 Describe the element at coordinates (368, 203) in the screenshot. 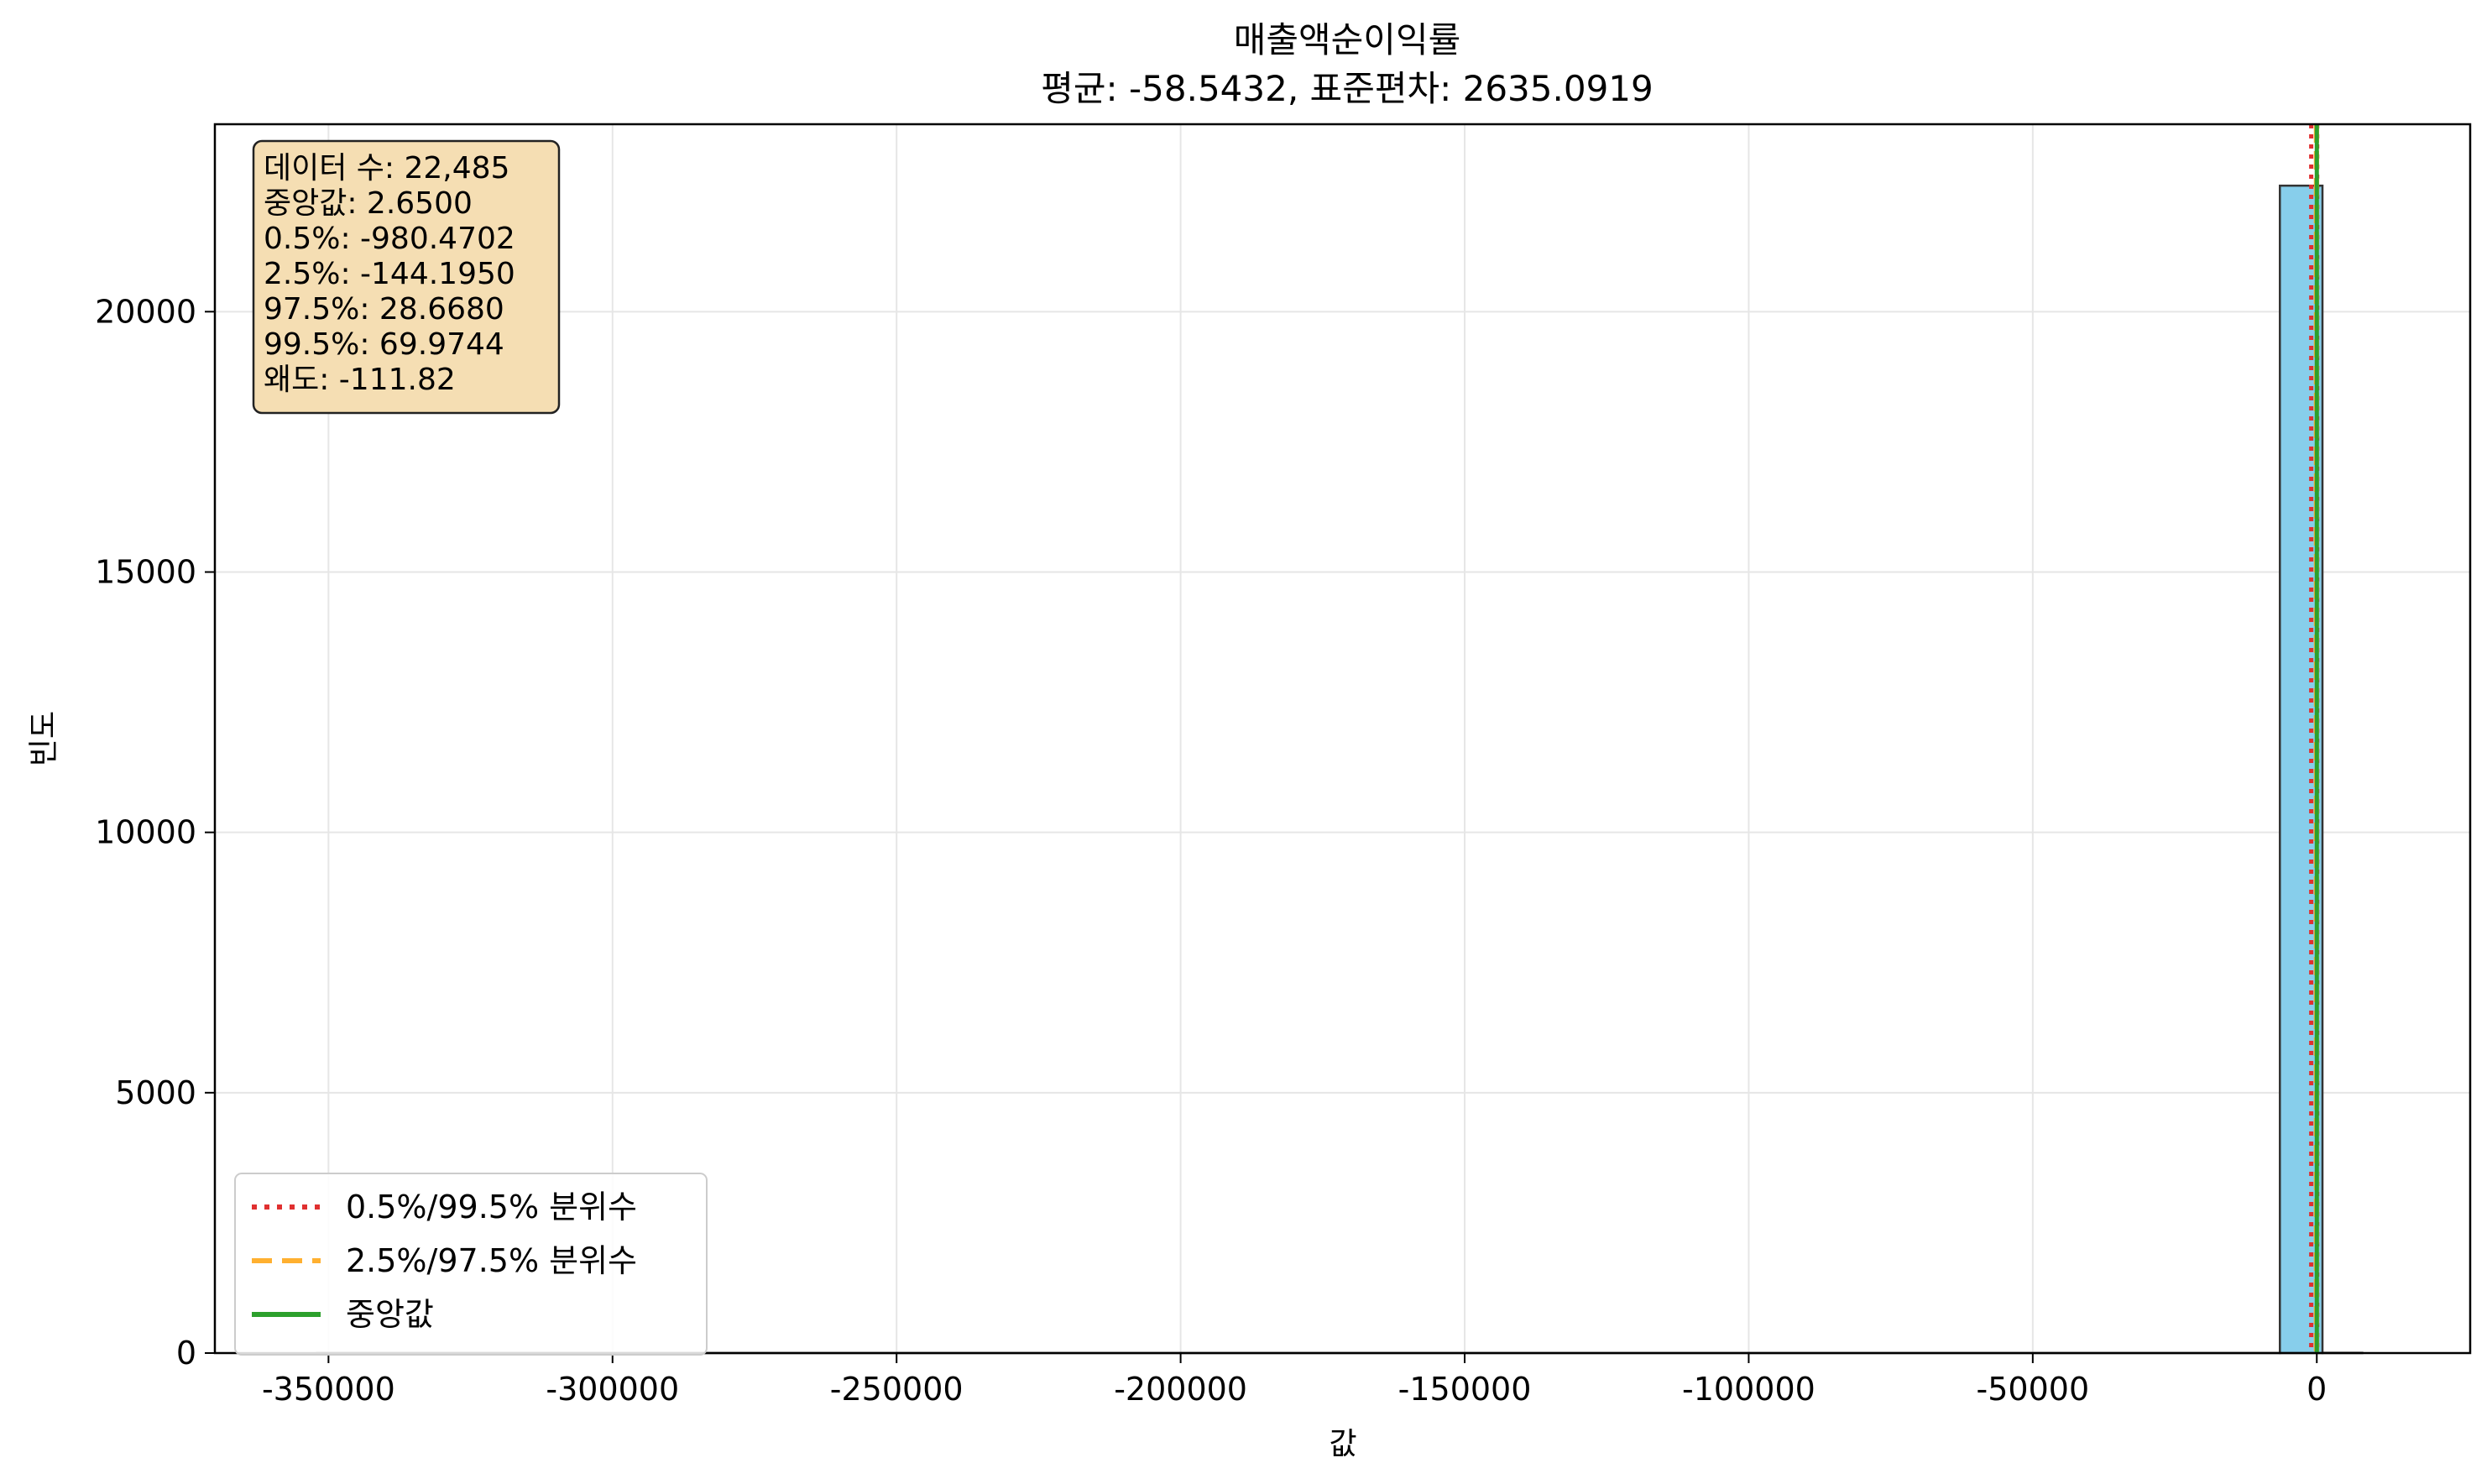

I see `stats-line: 중앙값: 2.6500` at that location.